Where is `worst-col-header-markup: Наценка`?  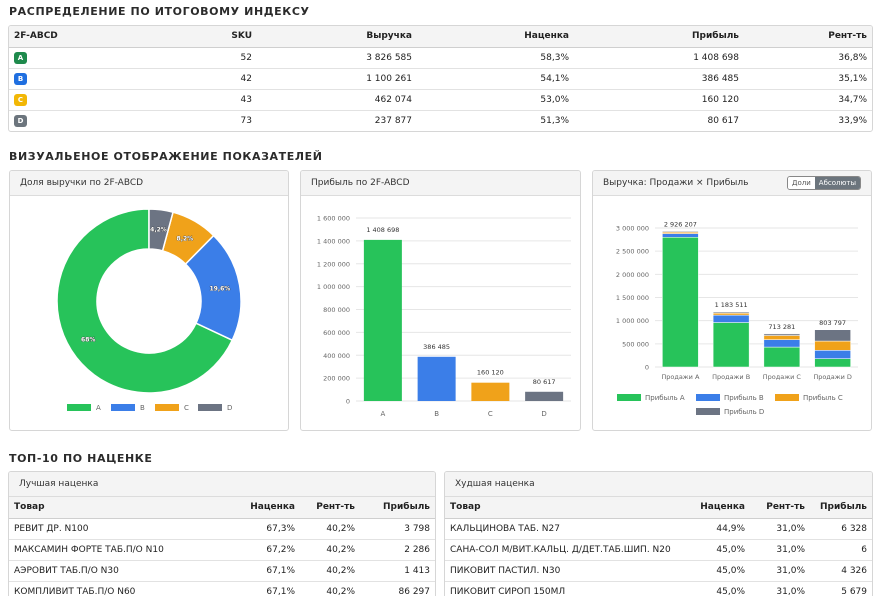 worst-col-header-markup: Наценка is located at coordinates (722, 508).